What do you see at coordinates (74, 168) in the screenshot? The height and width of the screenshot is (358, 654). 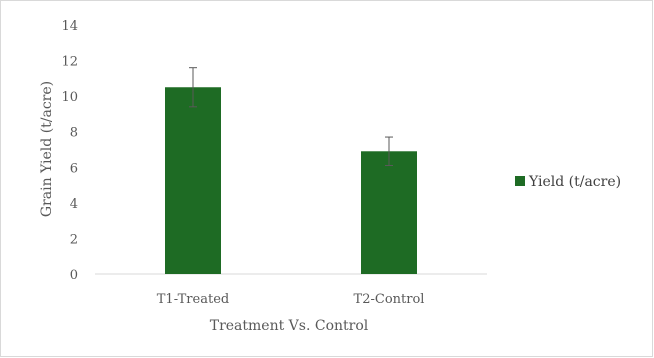 I see `y-tick-label: 6` at bounding box center [74, 168].